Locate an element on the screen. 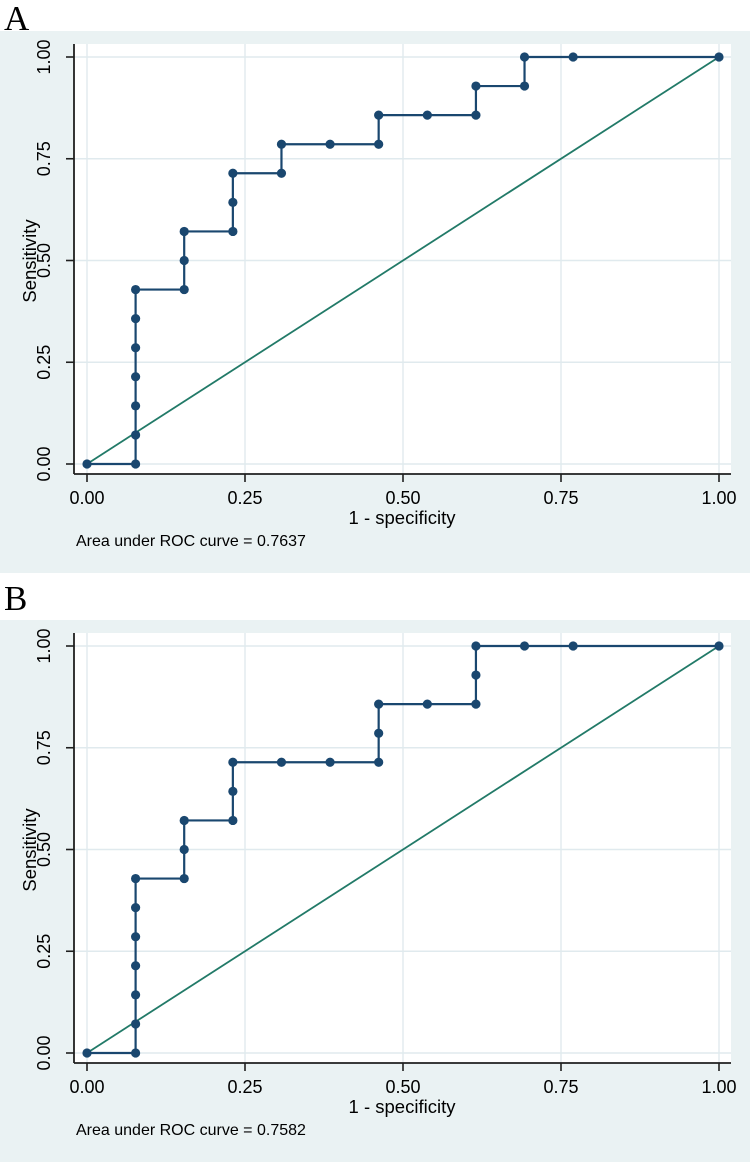 Image resolution: width=750 pixels, height=1162 pixels. panel-label-a: A is located at coordinates (17, 19).